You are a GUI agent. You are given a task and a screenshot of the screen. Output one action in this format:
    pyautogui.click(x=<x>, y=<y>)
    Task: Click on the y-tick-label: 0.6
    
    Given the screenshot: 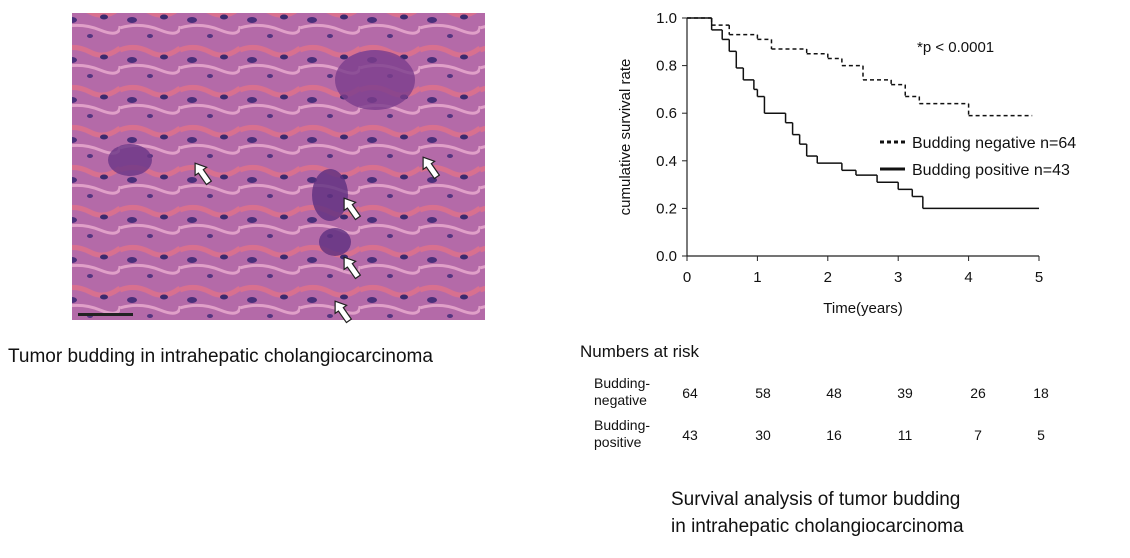 What is the action you would take?
    pyautogui.click(x=666, y=113)
    